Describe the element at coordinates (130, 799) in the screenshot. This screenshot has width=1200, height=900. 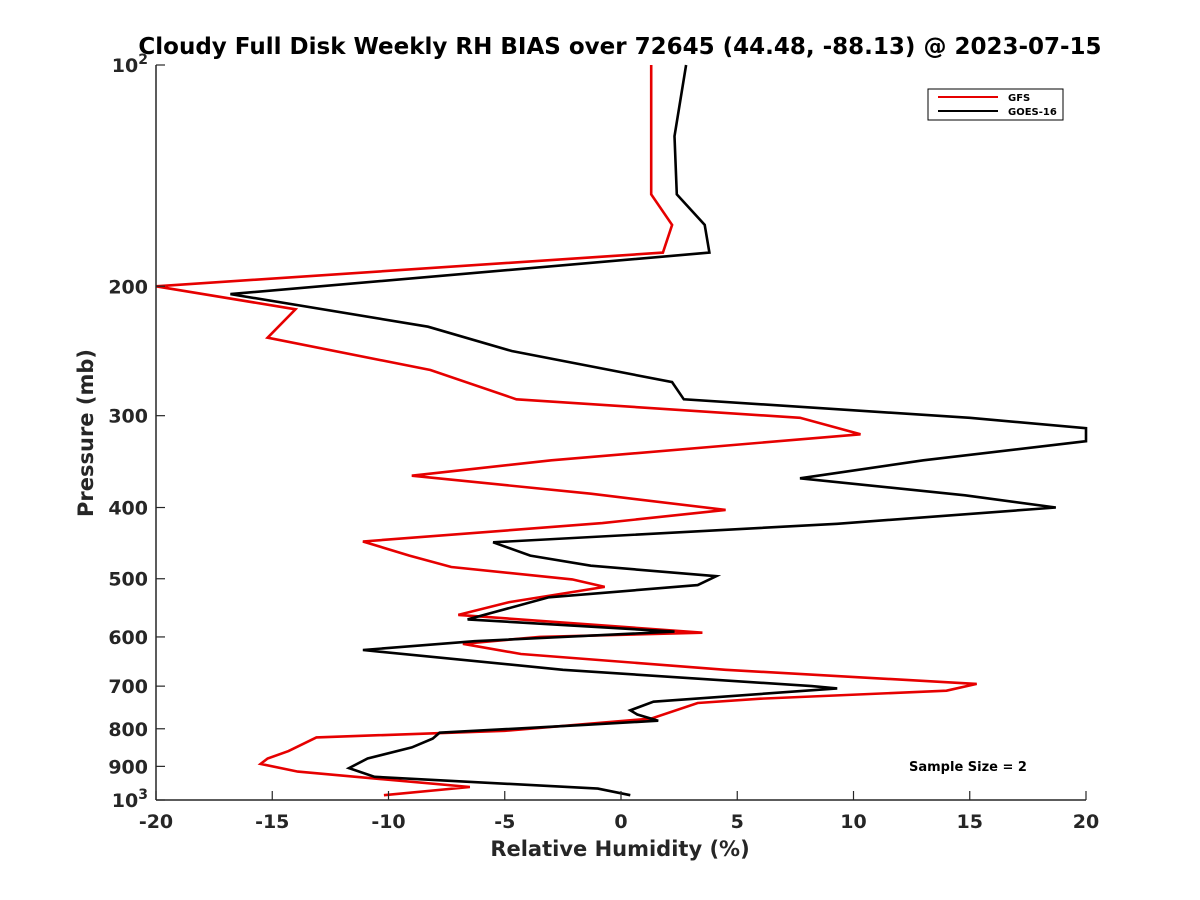
I see `y-tick-label: 10³` at that location.